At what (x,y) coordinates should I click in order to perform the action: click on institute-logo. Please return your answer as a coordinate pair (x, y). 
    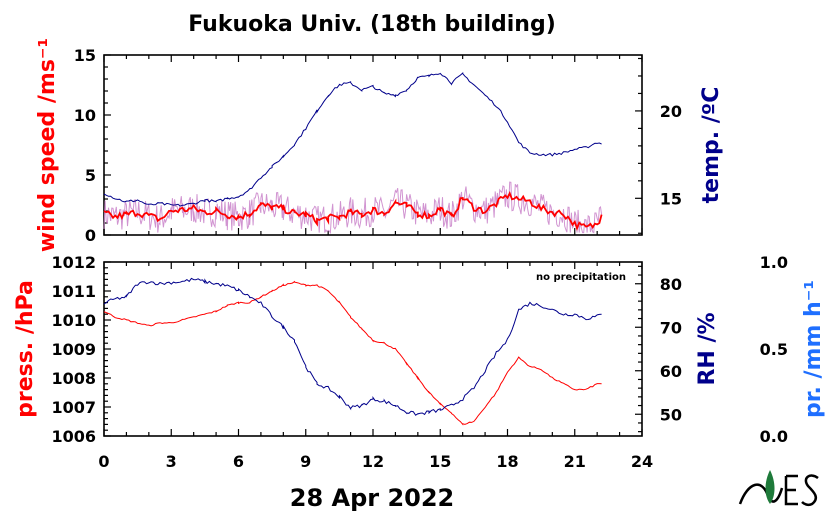
    Looking at the image, I should click on (778, 488).